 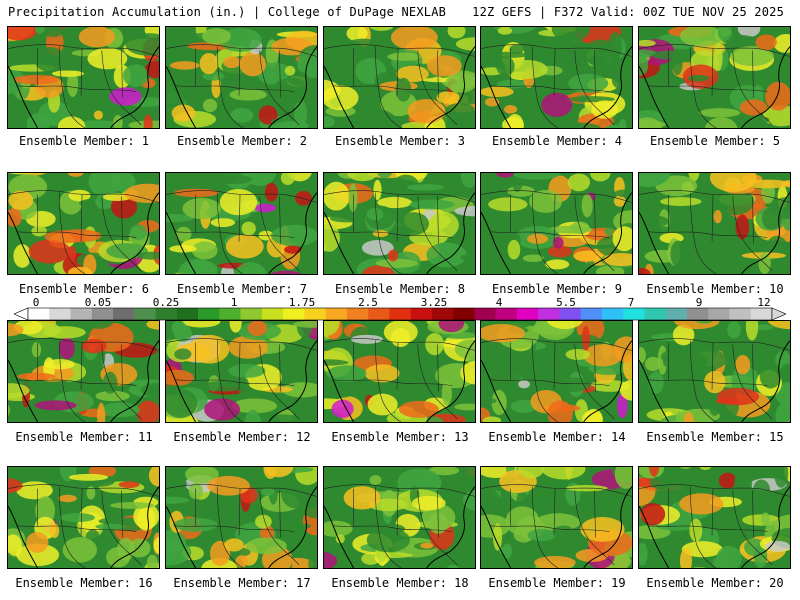 What do you see at coordinates (84, 437) in the screenshot?
I see `ensemble-member-label: Ensemble Member: 11` at bounding box center [84, 437].